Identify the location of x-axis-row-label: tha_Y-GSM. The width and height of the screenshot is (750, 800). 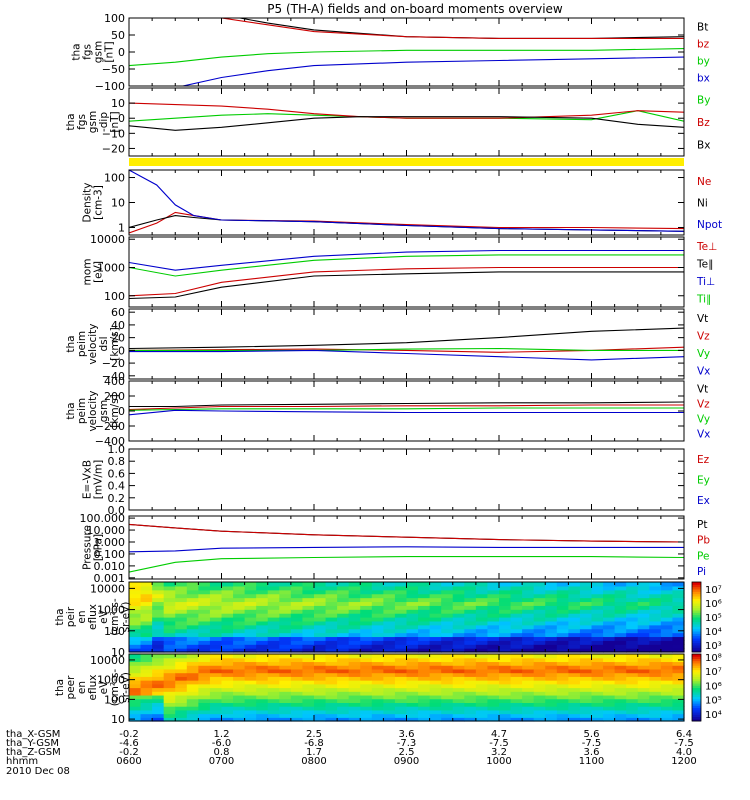
(32, 743).